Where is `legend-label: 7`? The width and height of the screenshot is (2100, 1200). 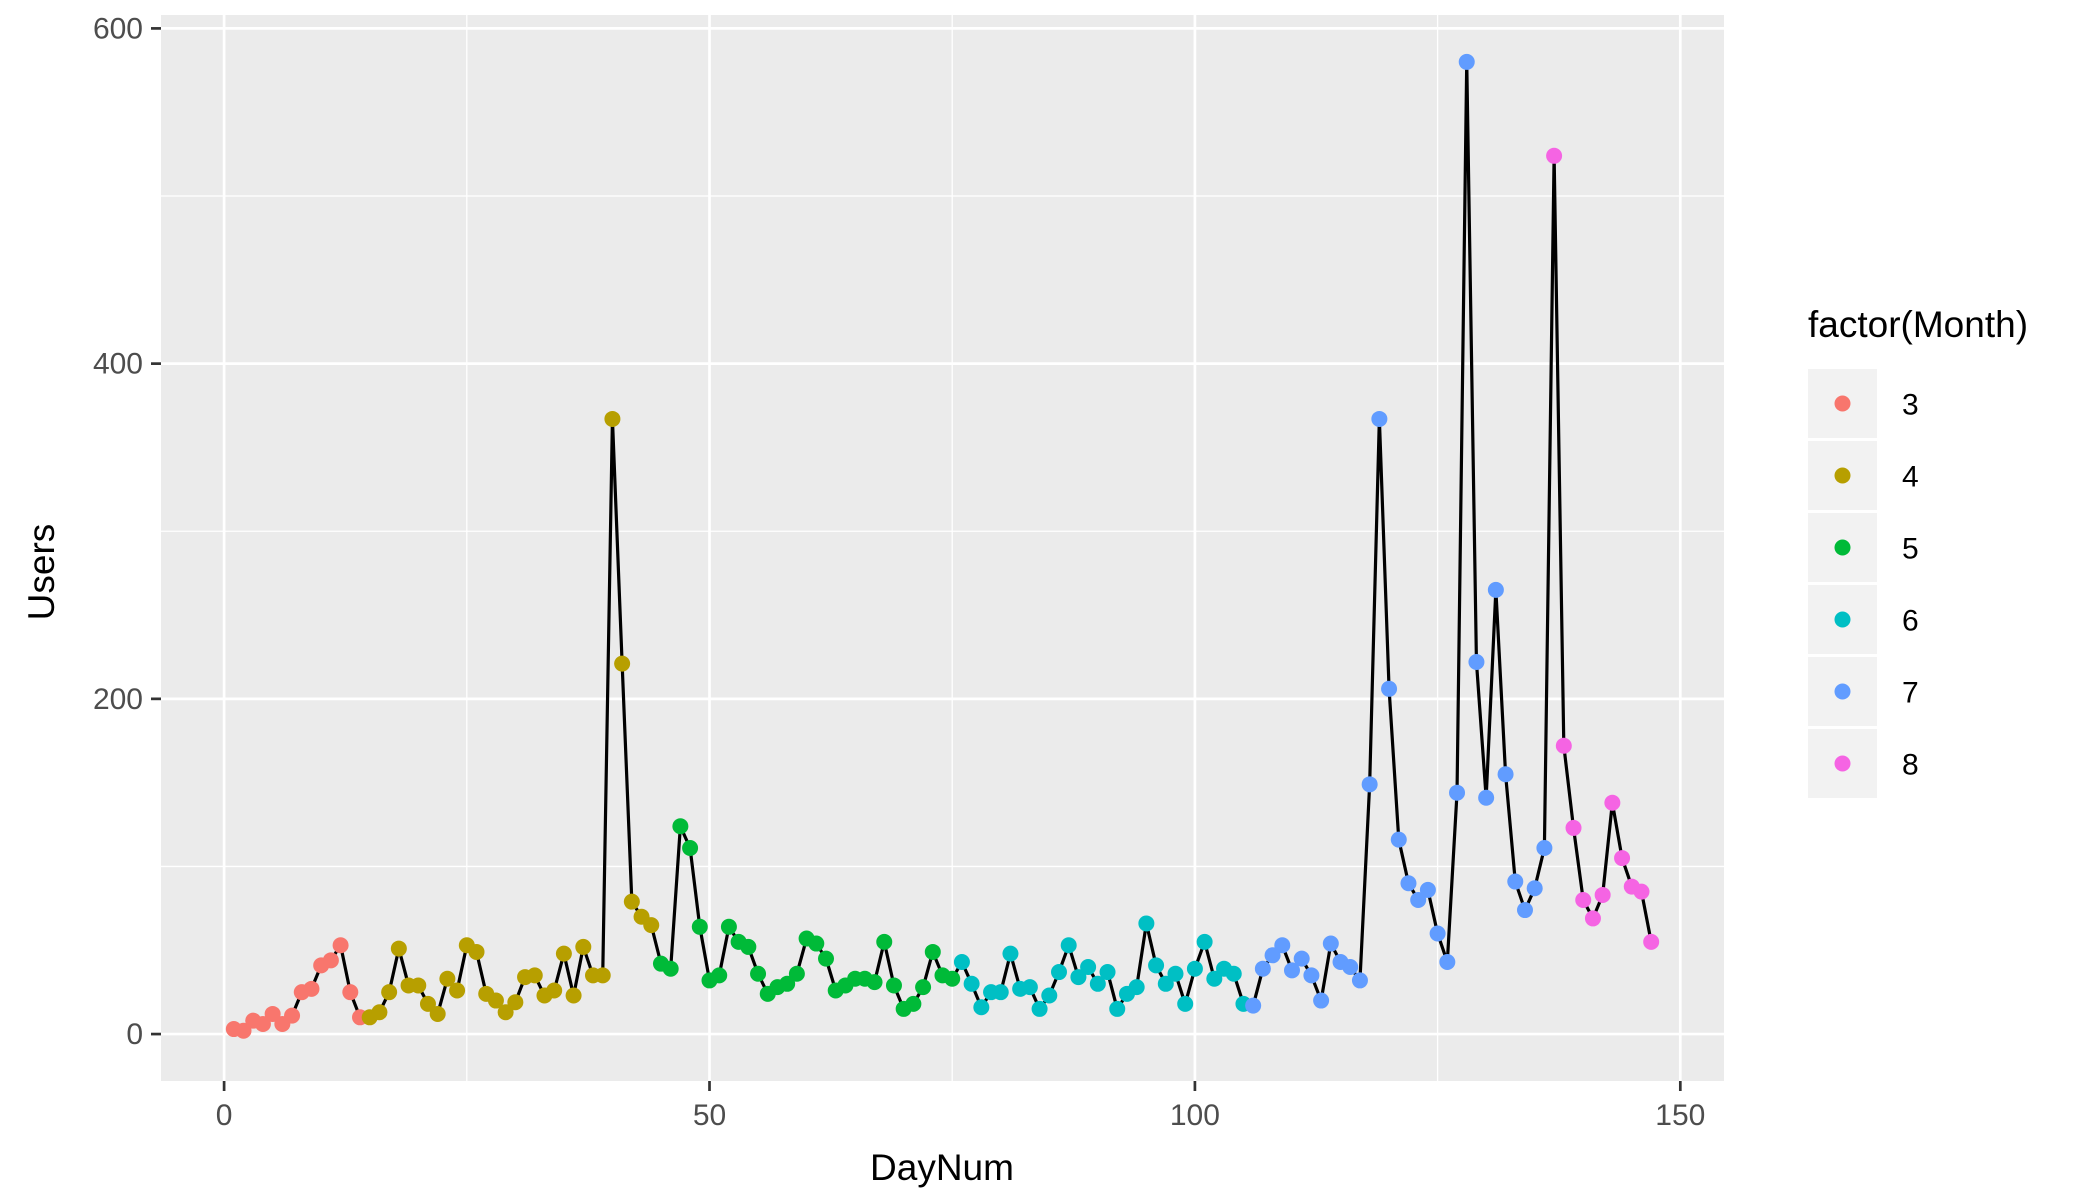 legend-label: 7 is located at coordinates (1910, 693).